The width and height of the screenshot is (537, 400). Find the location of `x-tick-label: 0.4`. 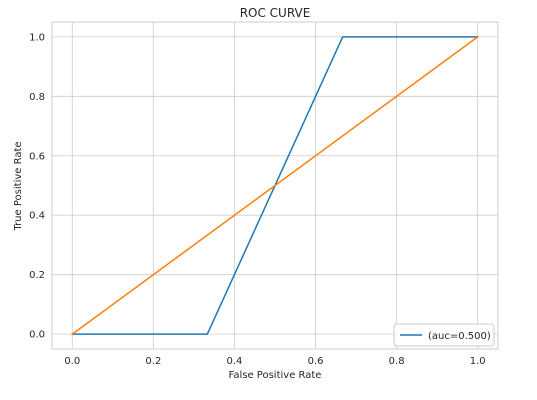

x-tick-label: 0.4 is located at coordinates (235, 361).